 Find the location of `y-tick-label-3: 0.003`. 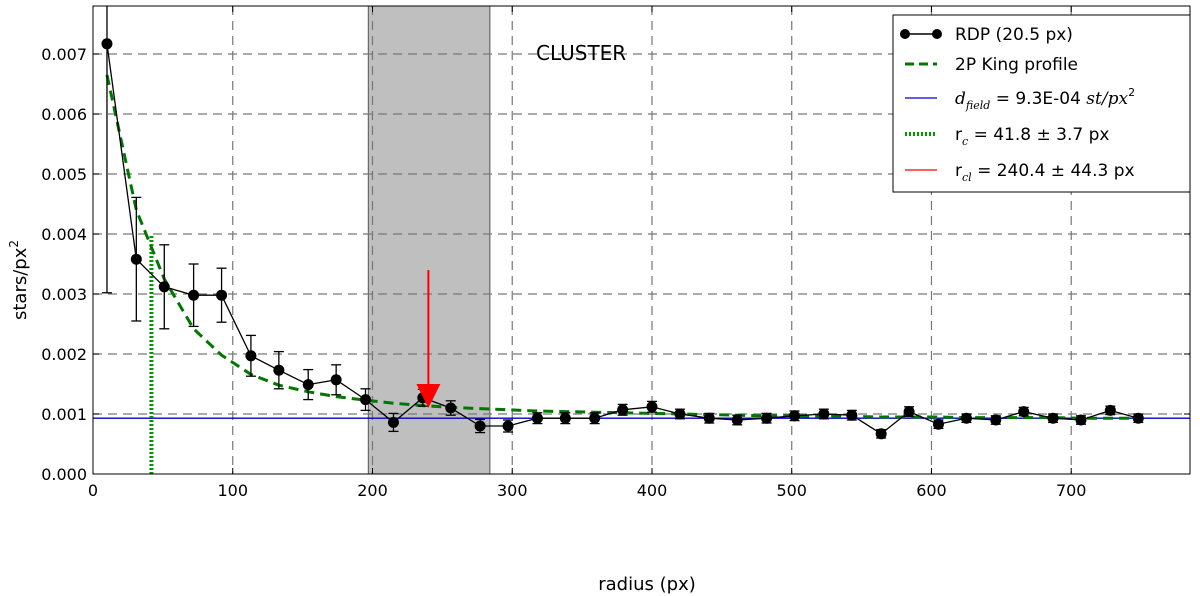

y-tick-label-3: 0.003 is located at coordinates (64, 294).